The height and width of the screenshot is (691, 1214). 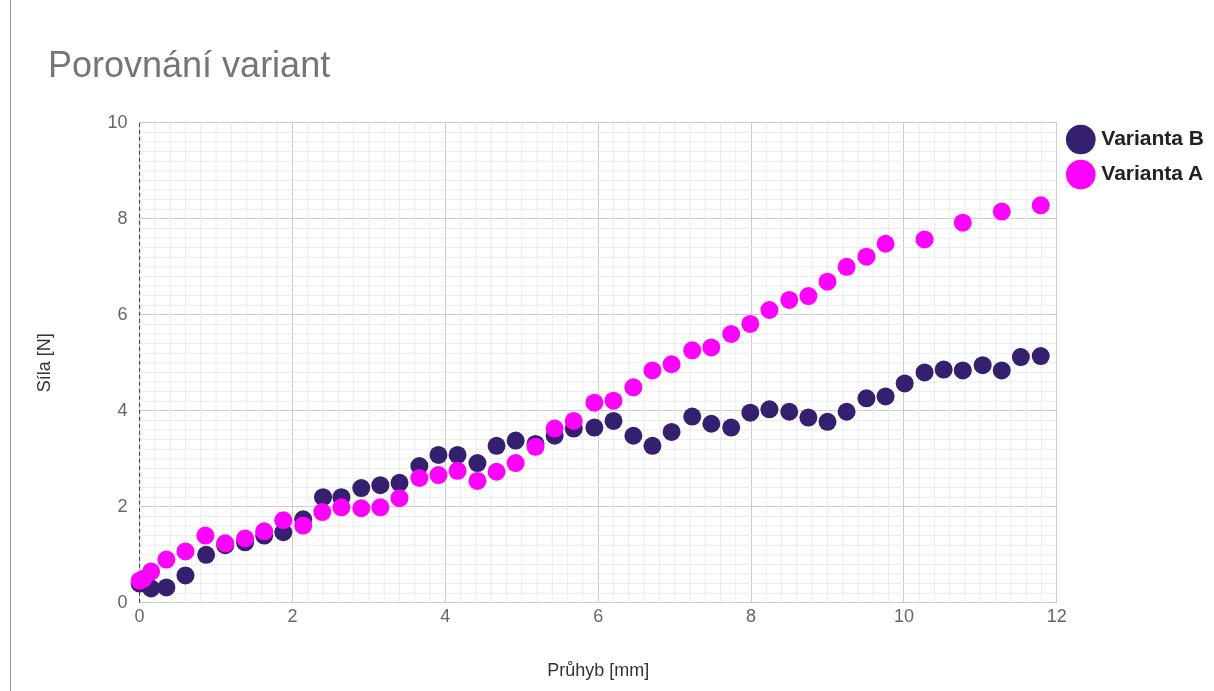 I want to click on x-axis-title: Průhyb [mm], so click(x=598, y=670).